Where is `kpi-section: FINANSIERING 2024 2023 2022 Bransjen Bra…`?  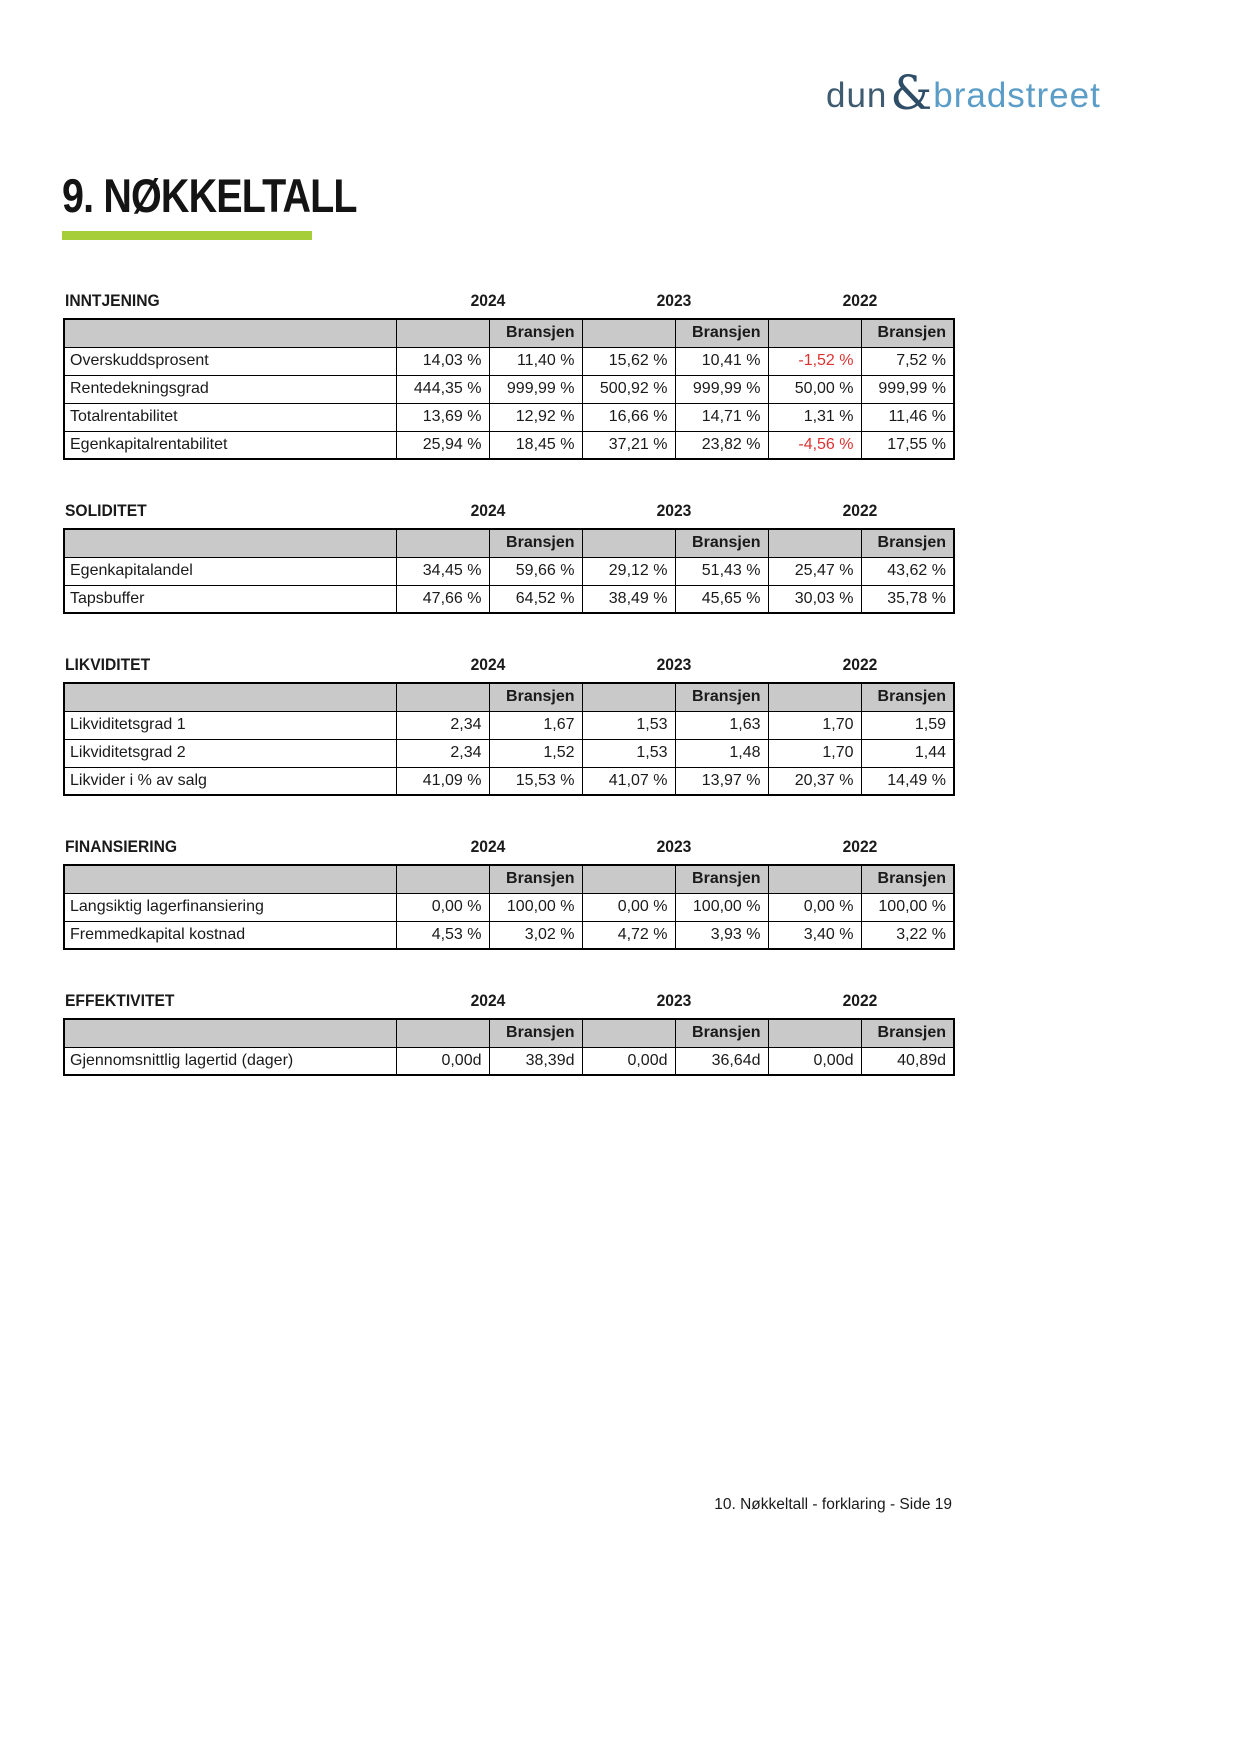
kpi-section: FINANSIERING 2024 2023 2022 Bransjen Bra… is located at coordinates (509, 893).